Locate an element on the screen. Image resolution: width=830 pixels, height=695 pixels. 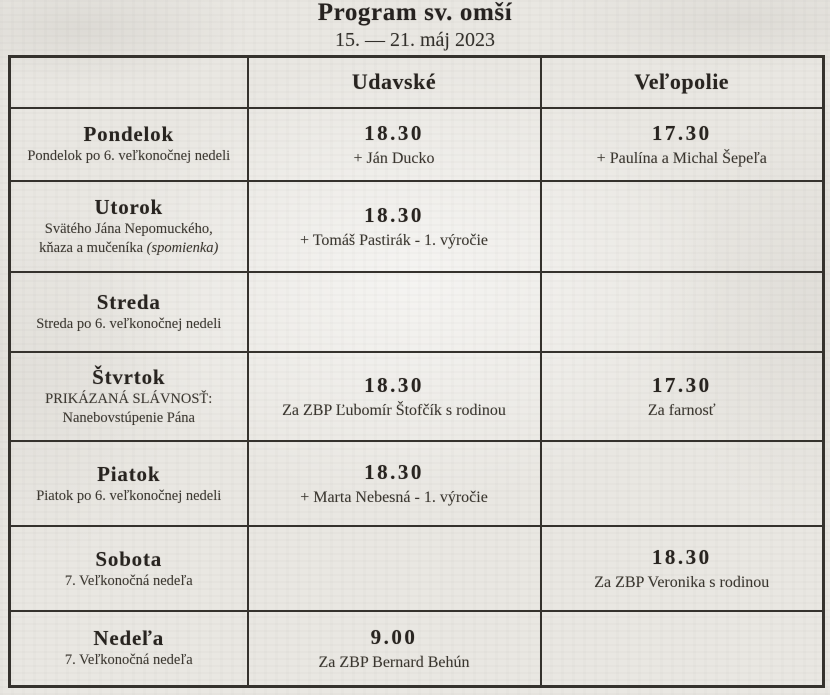
day-cell: Streda Streda po 6. veľkonočnej nedeli is located at coordinates (128, 311).